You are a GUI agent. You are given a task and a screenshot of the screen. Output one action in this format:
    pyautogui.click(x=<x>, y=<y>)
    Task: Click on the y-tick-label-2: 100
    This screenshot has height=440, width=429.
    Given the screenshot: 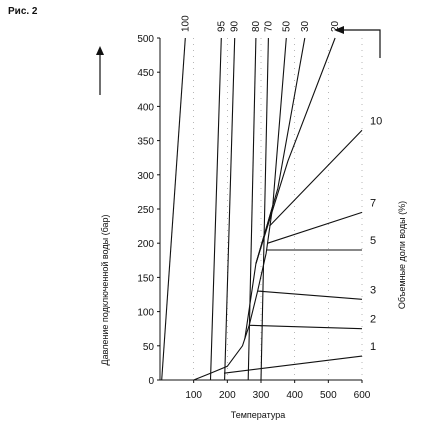 What is the action you would take?
    pyautogui.click(x=145, y=313)
    